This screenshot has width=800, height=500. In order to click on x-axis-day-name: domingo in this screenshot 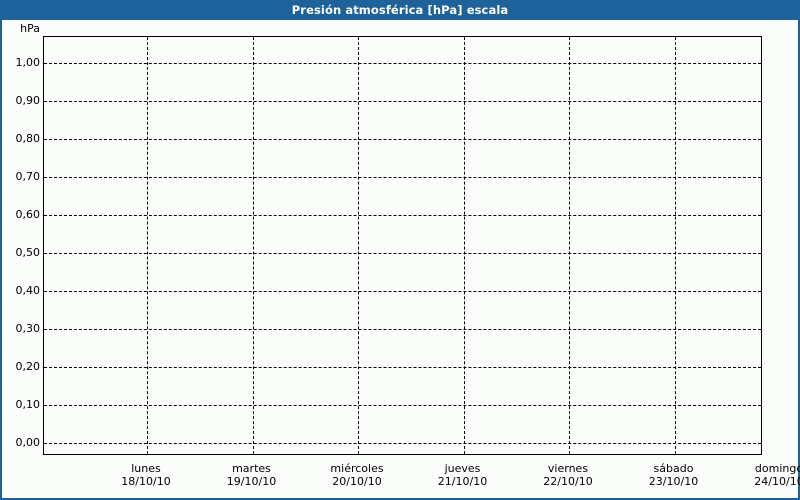, I will do `click(777, 468)`.